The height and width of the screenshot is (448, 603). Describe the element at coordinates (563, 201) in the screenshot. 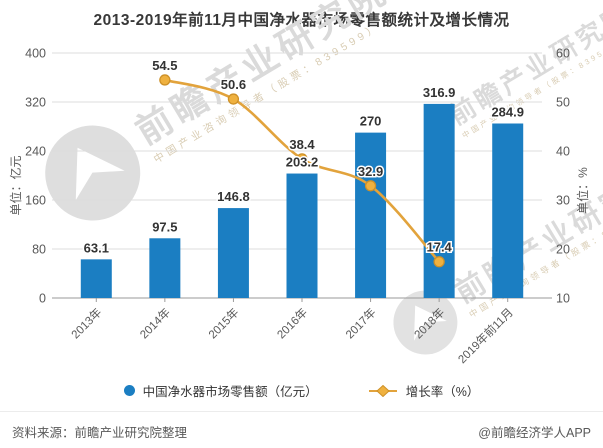

I see `right-axis-tick-label: 30` at that location.